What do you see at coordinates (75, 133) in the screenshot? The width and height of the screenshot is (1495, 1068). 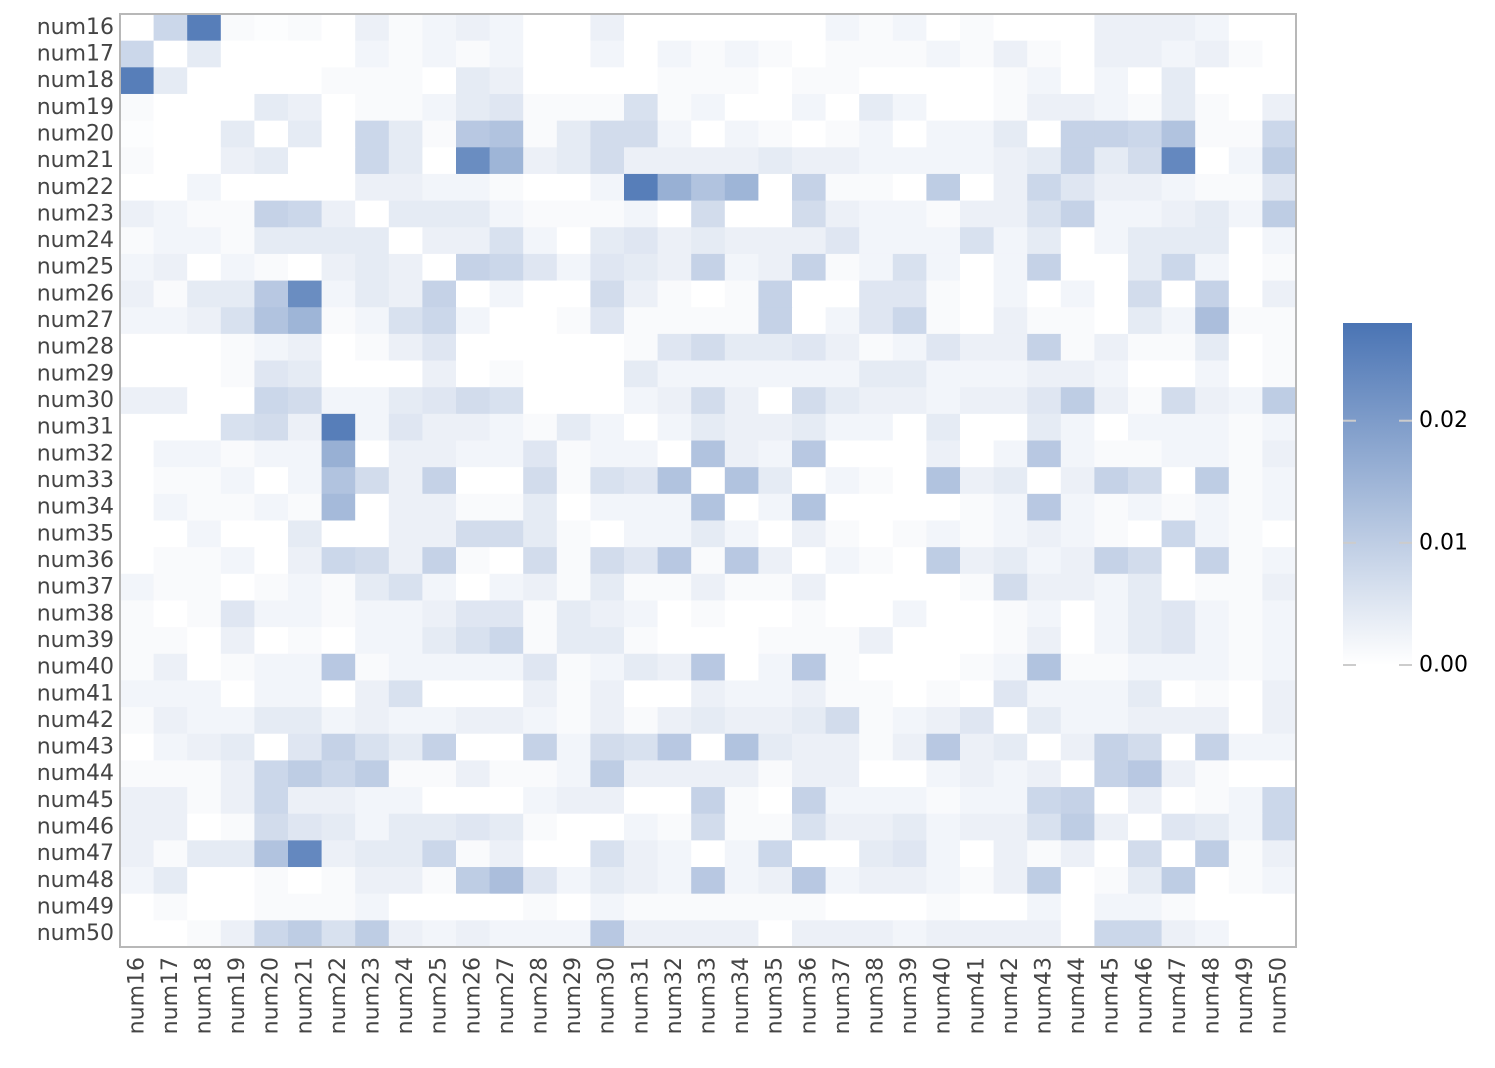 I see `y-tick-label-num20: num20` at bounding box center [75, 133].